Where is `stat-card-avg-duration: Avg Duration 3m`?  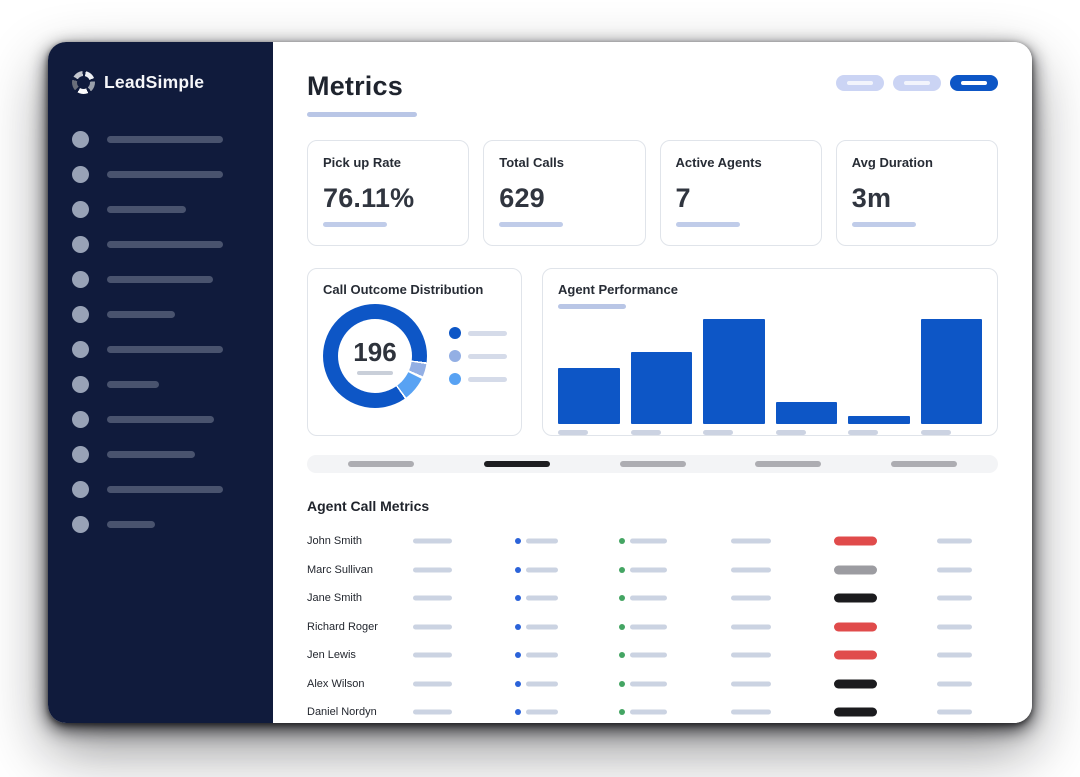 stat-card-avg-duration: Avg Duration 3m is located at coordinates (916, 193).